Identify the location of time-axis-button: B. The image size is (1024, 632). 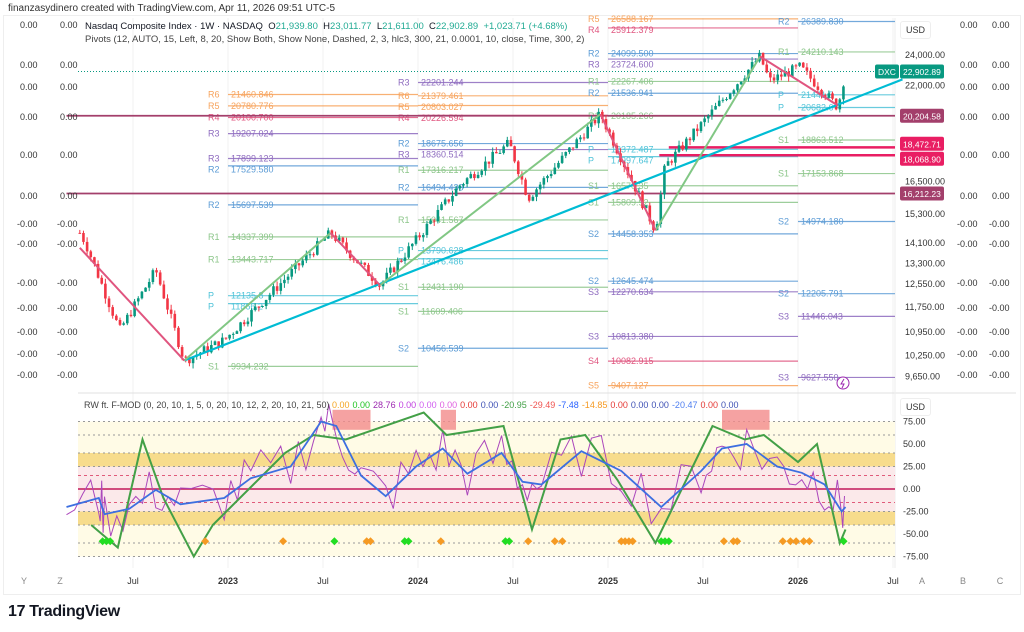
(963, 581).